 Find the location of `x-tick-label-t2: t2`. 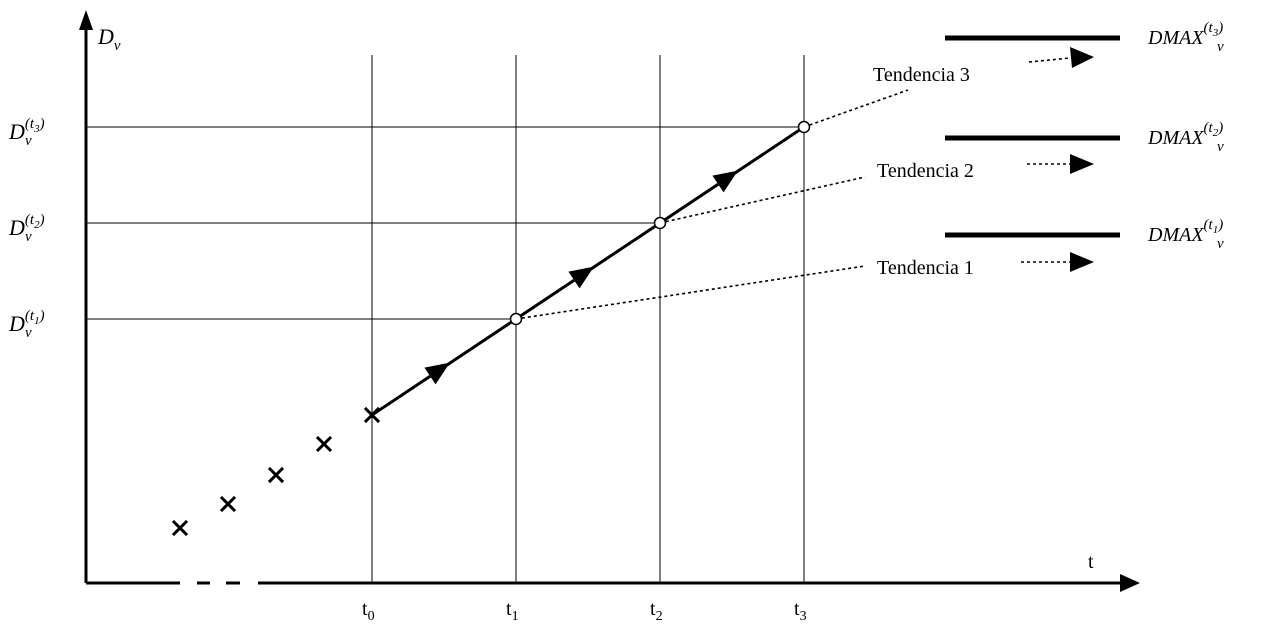

x-tick-label-t2: t2 is located at coordinates (656, 611).